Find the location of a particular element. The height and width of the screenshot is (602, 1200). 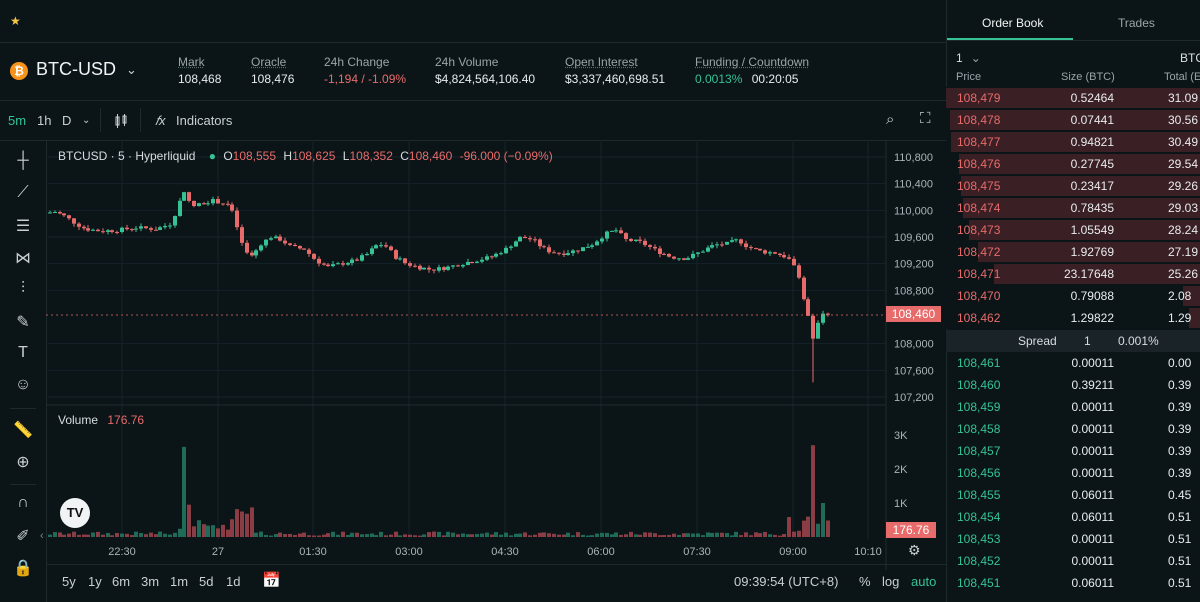

ask-row: 108,478 0.07441 30.56 is located at coordinates (1073, 120).